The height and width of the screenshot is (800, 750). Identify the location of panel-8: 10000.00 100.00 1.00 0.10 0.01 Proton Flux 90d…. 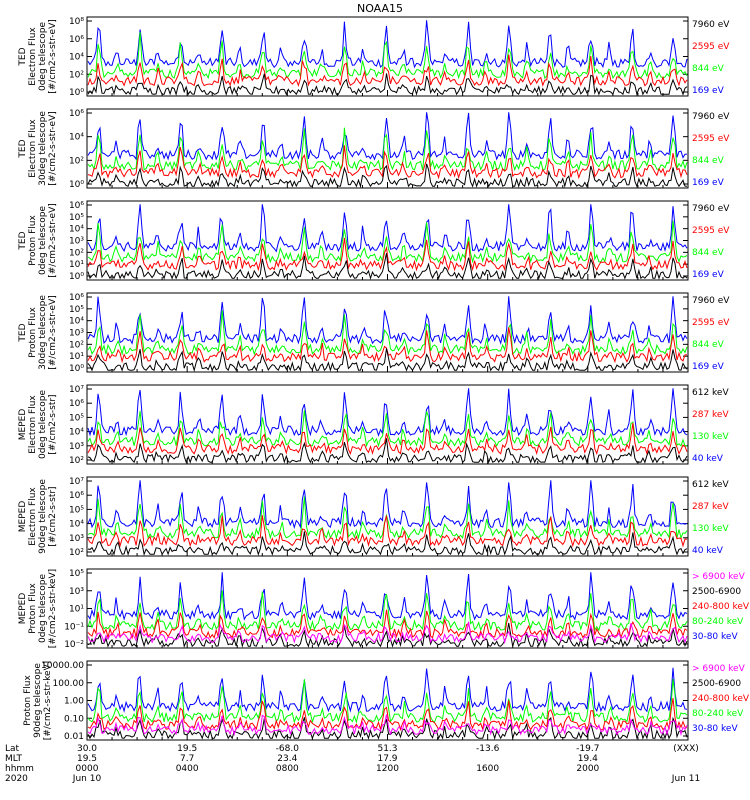
(386, 701).